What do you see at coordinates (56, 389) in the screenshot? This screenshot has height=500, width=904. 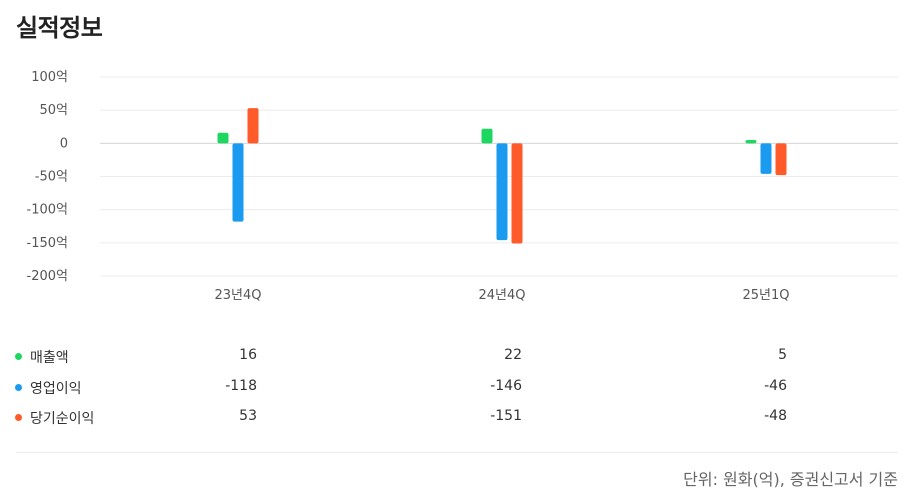 I see `legend-label: 영업이익` at bounding box center [56, 389].